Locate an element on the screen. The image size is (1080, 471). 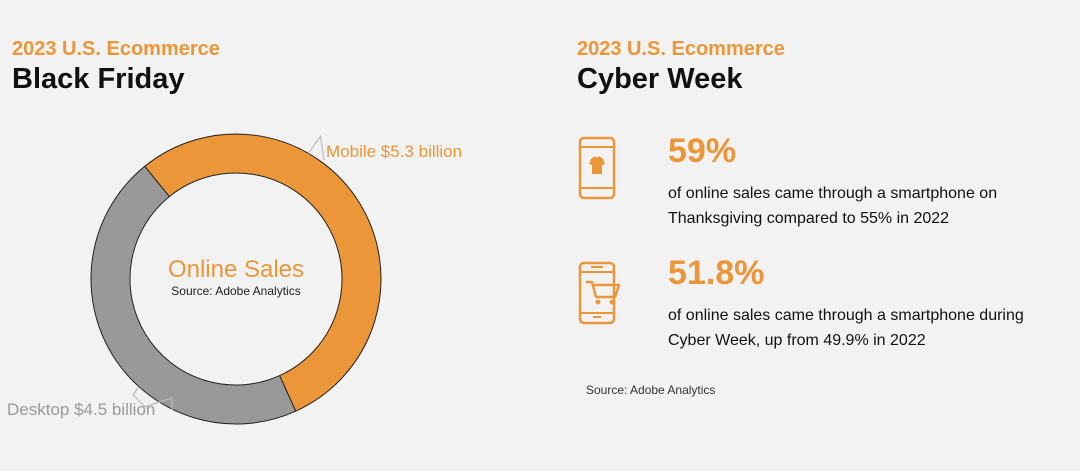
phone-cart-icon is located at coordinates (599, 293).